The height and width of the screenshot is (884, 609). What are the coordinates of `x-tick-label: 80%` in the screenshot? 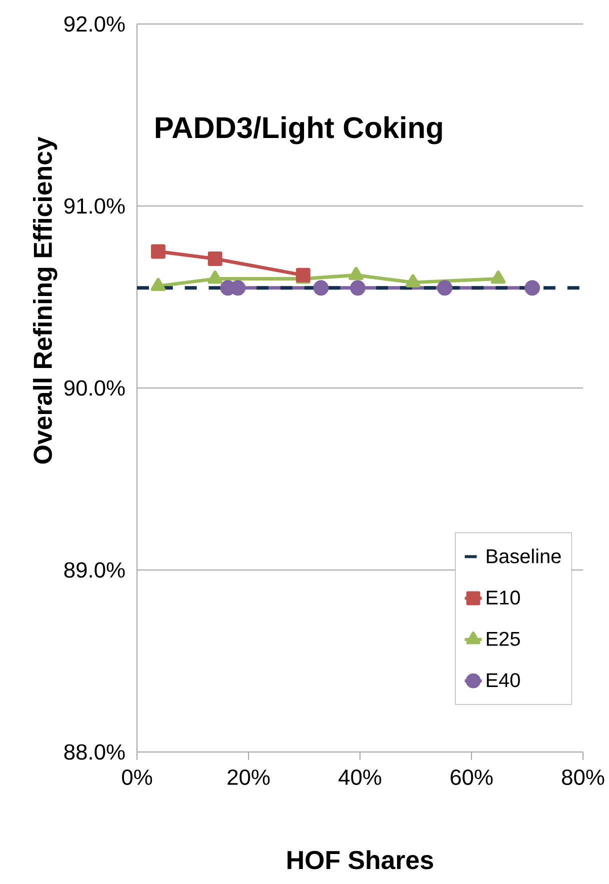 It's located at (583, 777).